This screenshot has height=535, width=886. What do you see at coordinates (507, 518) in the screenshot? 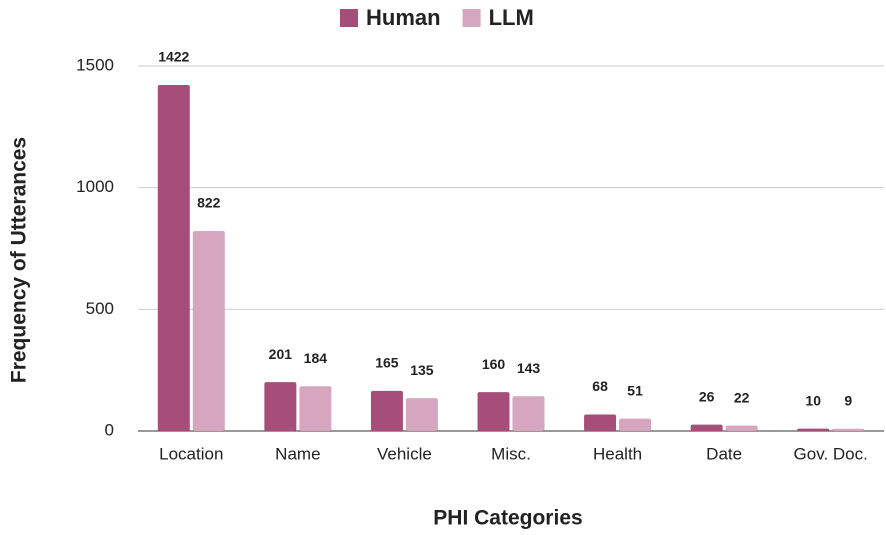
I see `x-axis-title: PHI Categories` at bounding box center [507, 518].